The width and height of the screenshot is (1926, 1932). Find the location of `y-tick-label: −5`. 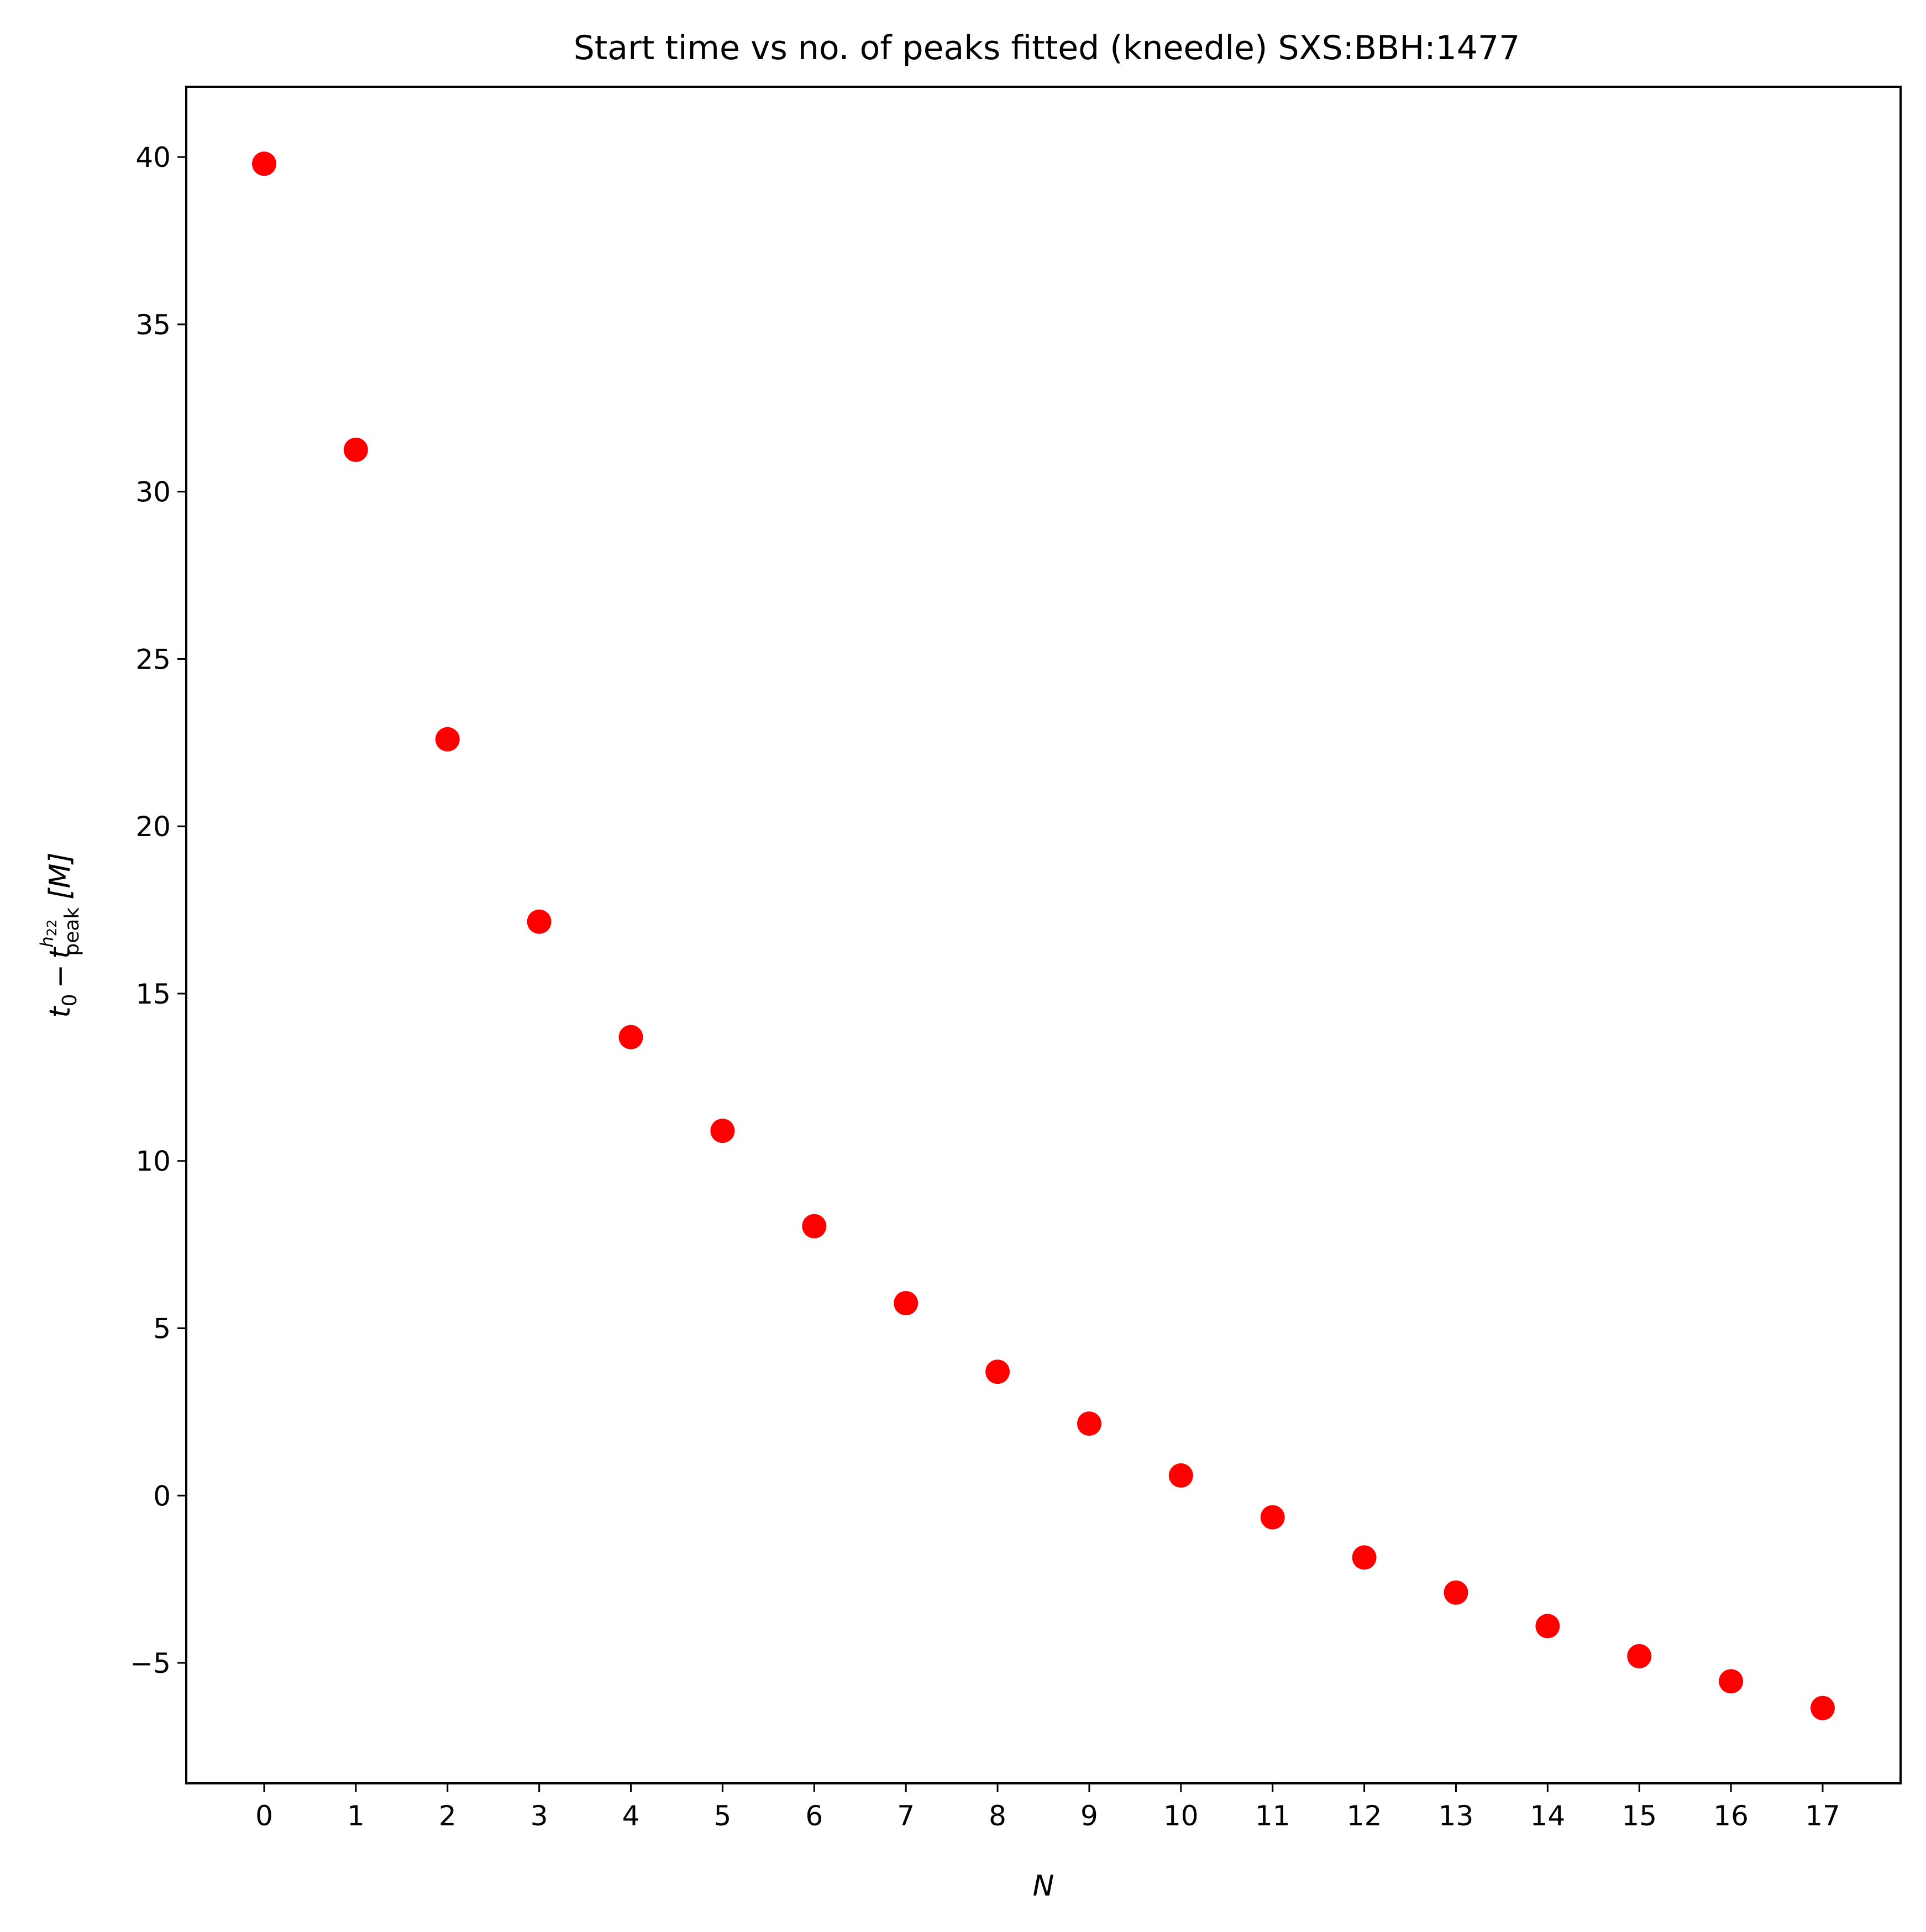

y-tick-label: −5 is located at coordinates (150, 1663).